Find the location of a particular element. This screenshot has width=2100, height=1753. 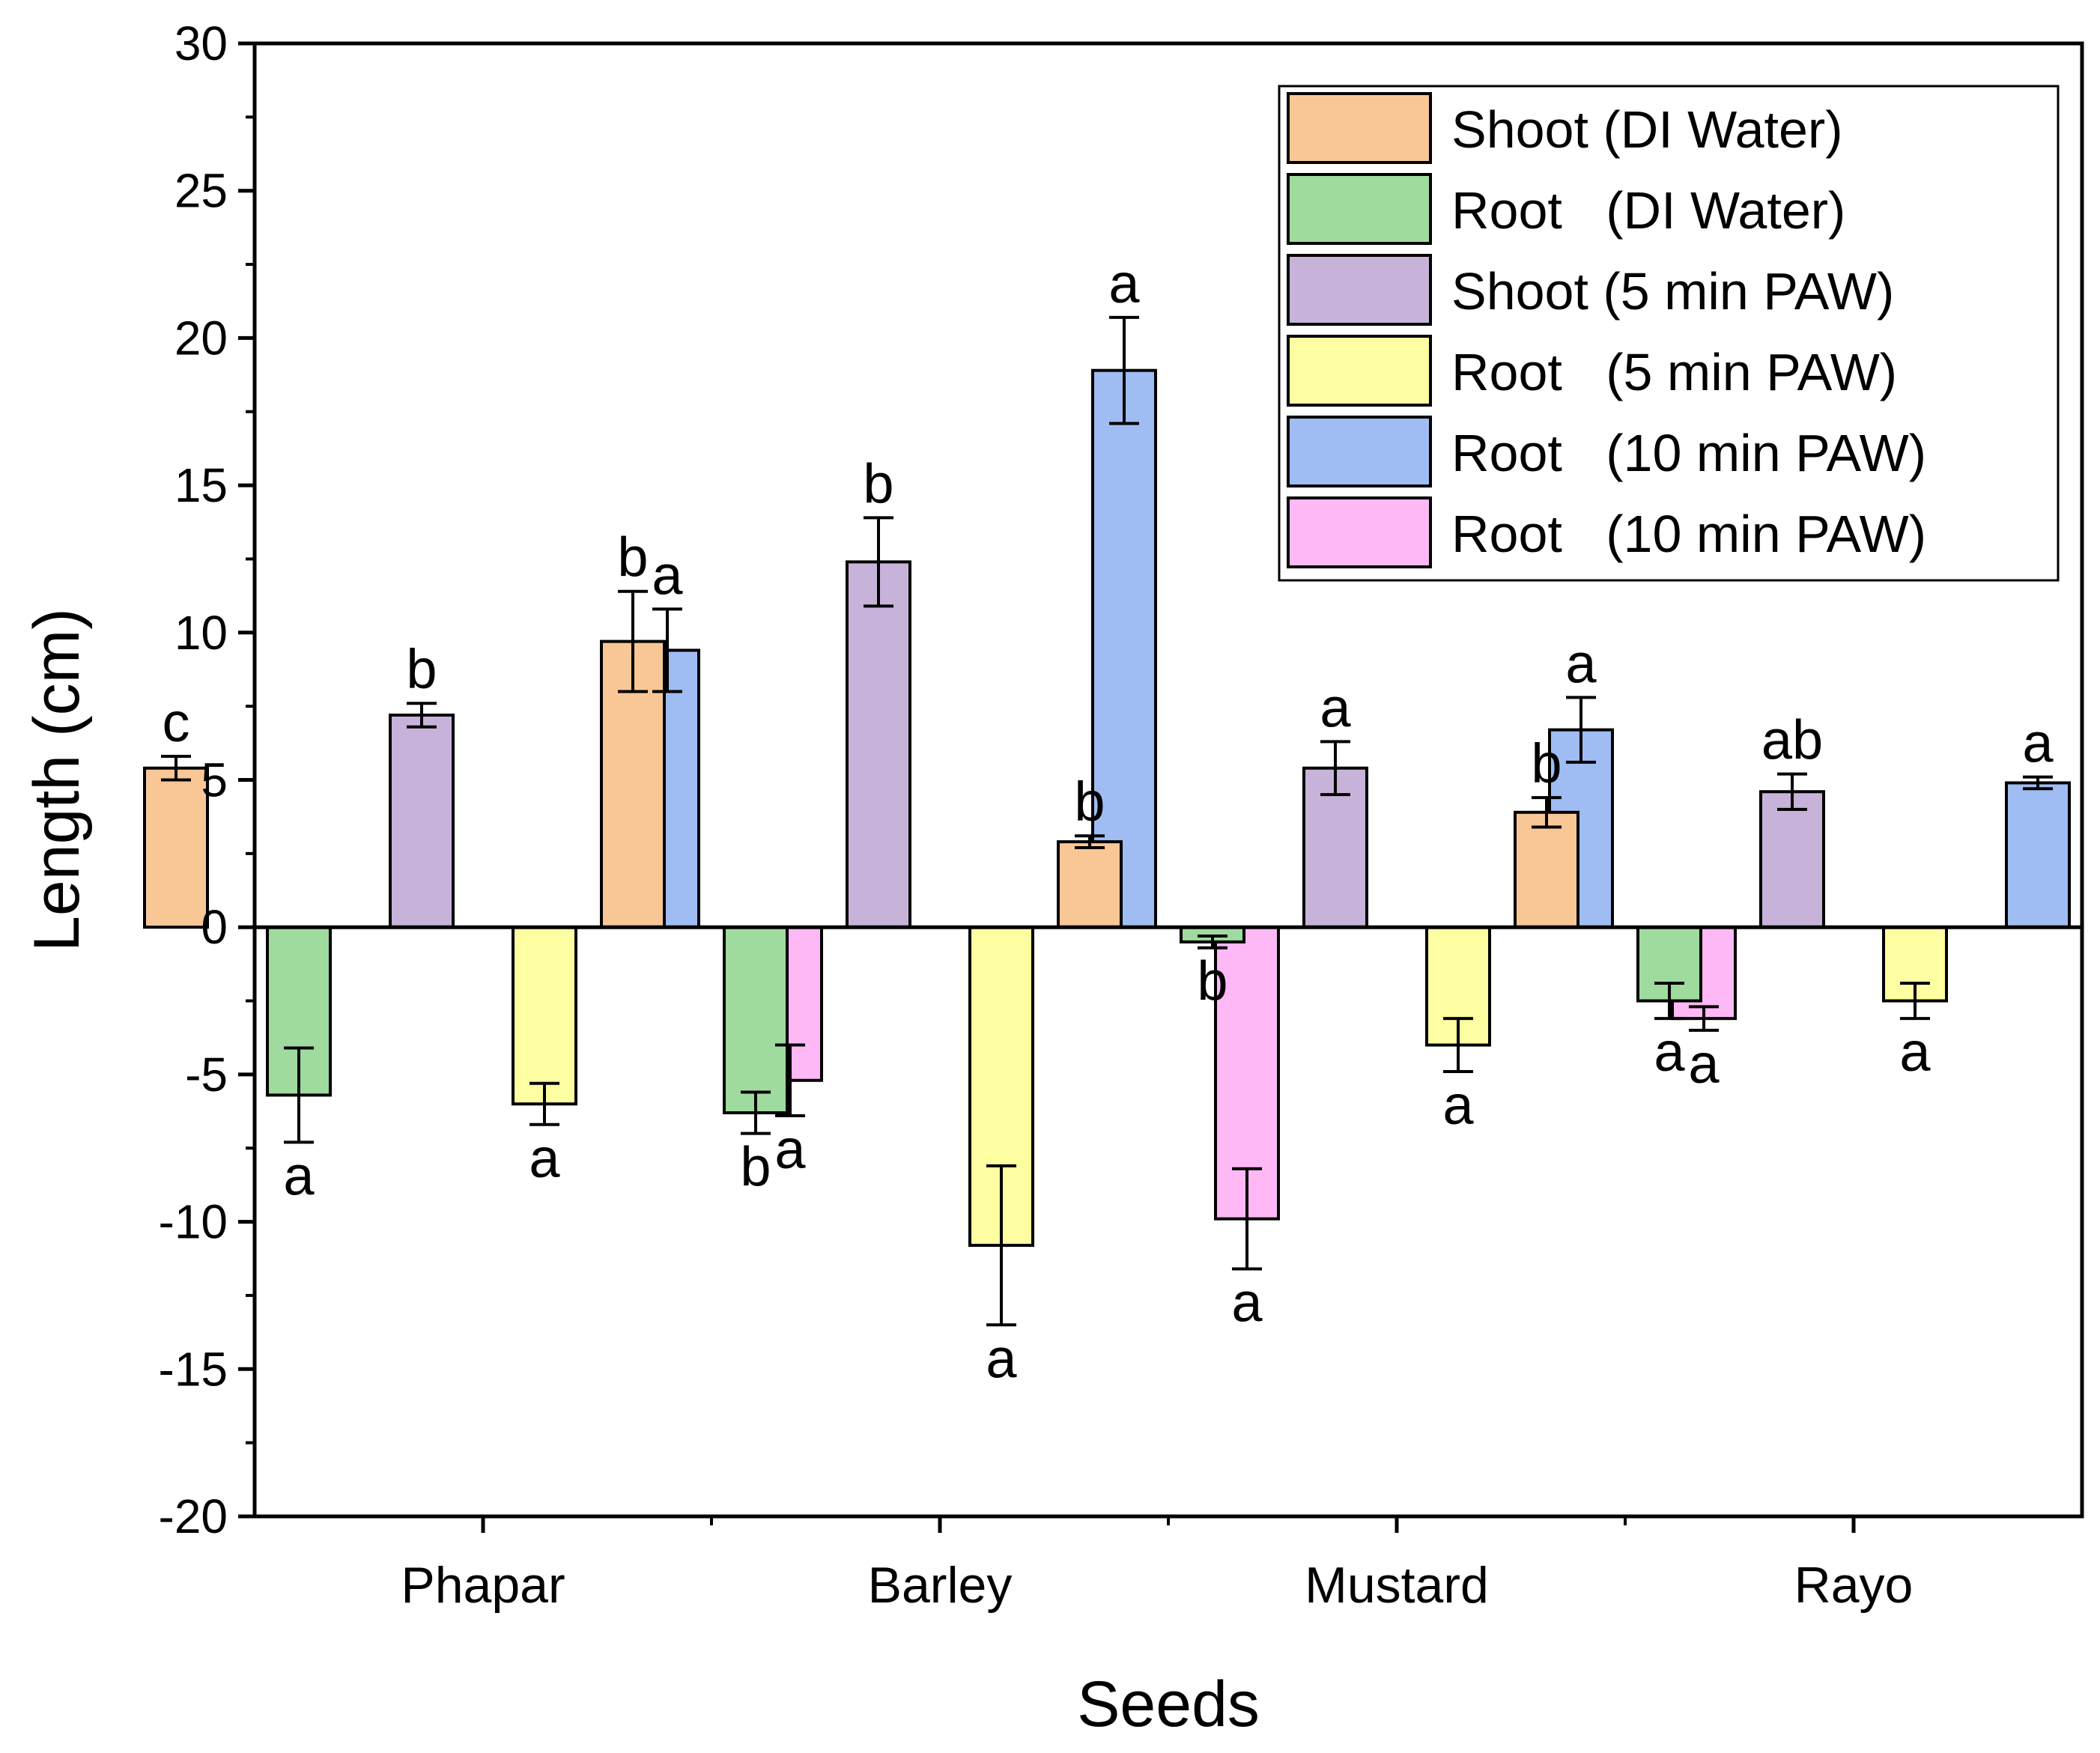

x-tick-label: Mustard is located at coordinates (1397, 1586).